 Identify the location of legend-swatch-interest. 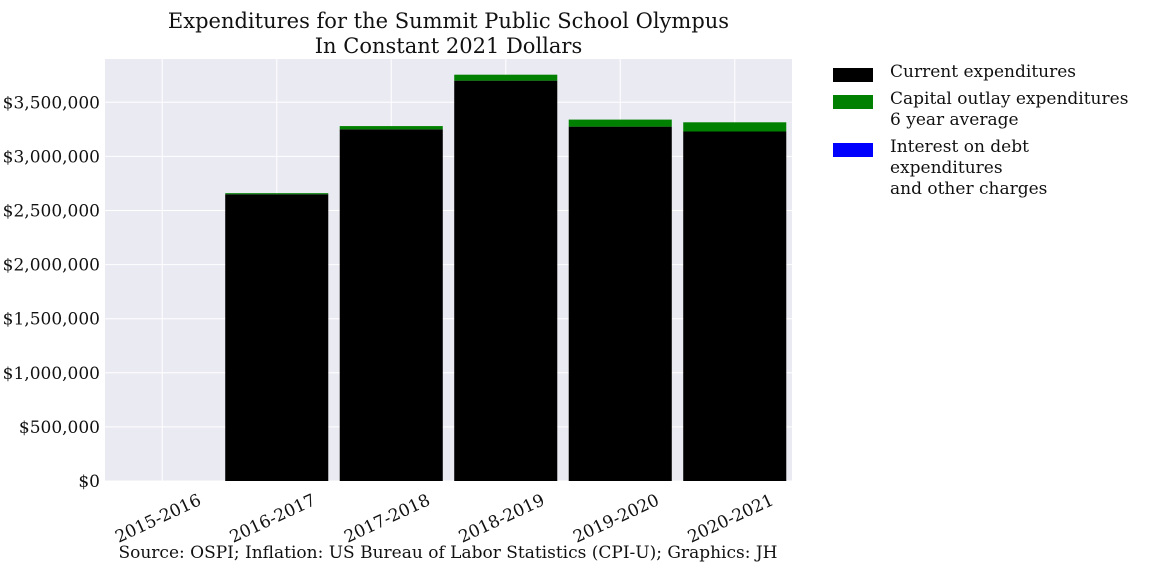
(853, 150).